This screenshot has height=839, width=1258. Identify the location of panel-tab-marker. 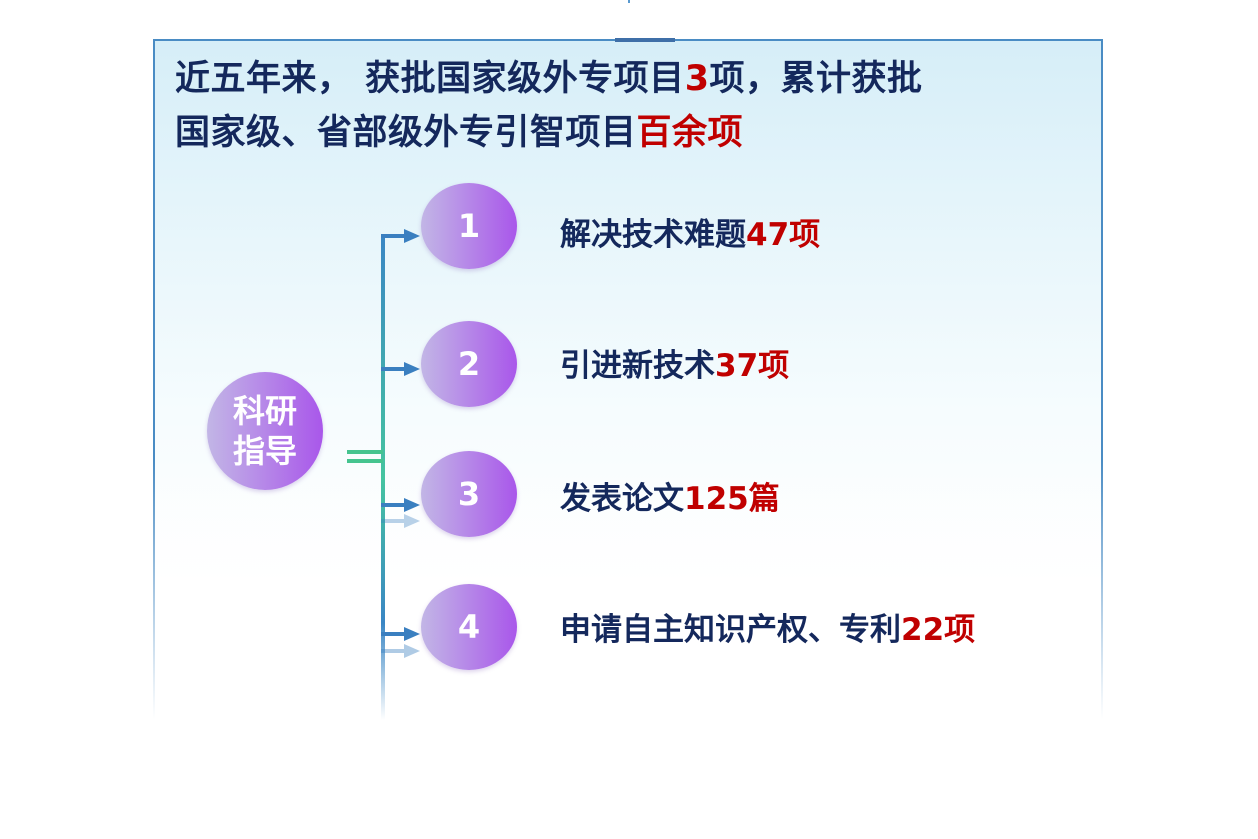
(645, 40).